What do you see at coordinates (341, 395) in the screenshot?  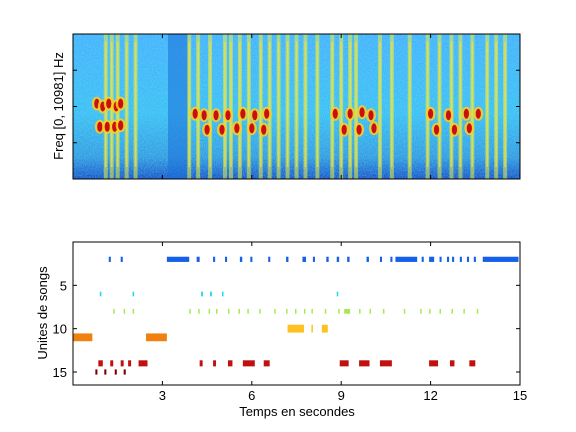 I see `raster-xtick-label: 9` at bounding box center [341, 395].